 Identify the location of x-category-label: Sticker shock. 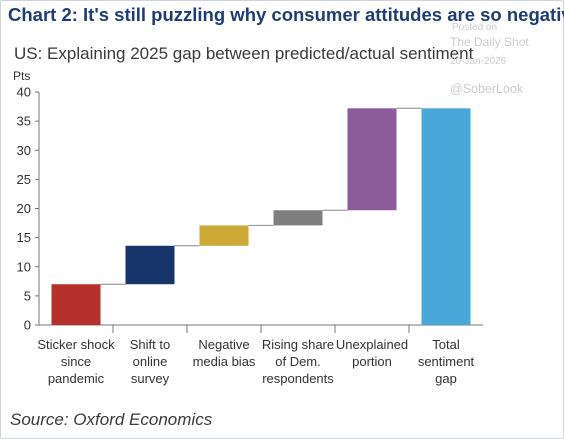
(76, 344).